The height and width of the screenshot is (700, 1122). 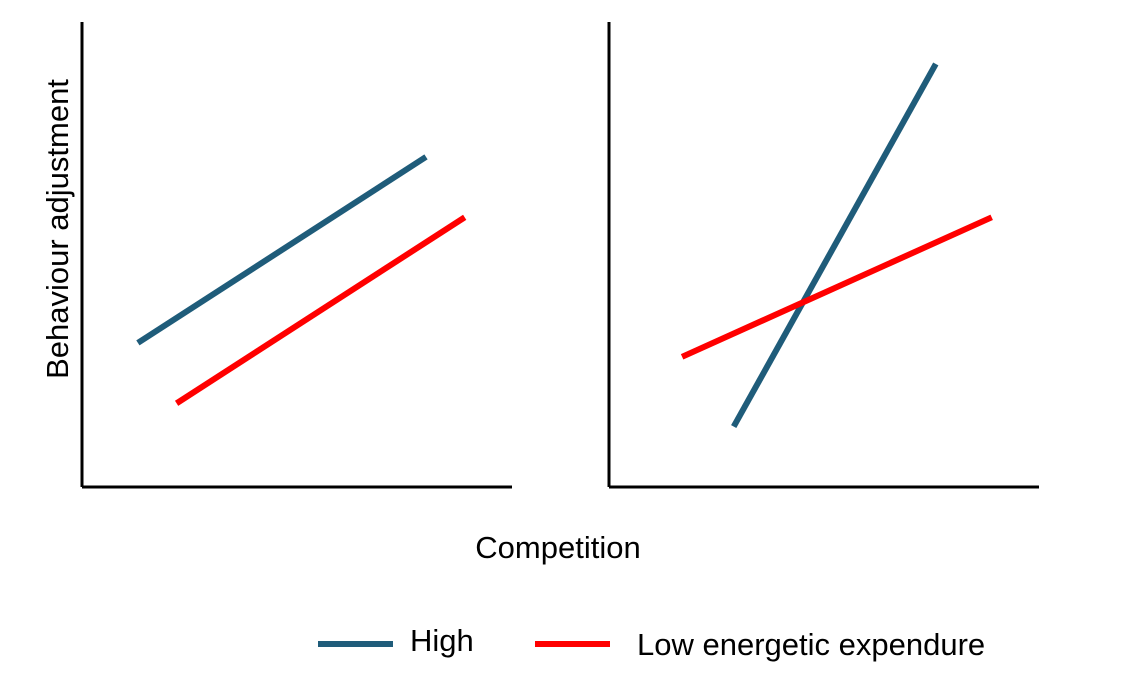 I want to click on legend-label-low-energetic-expendure: Low energetic expendure, so click(x=811, y=644).